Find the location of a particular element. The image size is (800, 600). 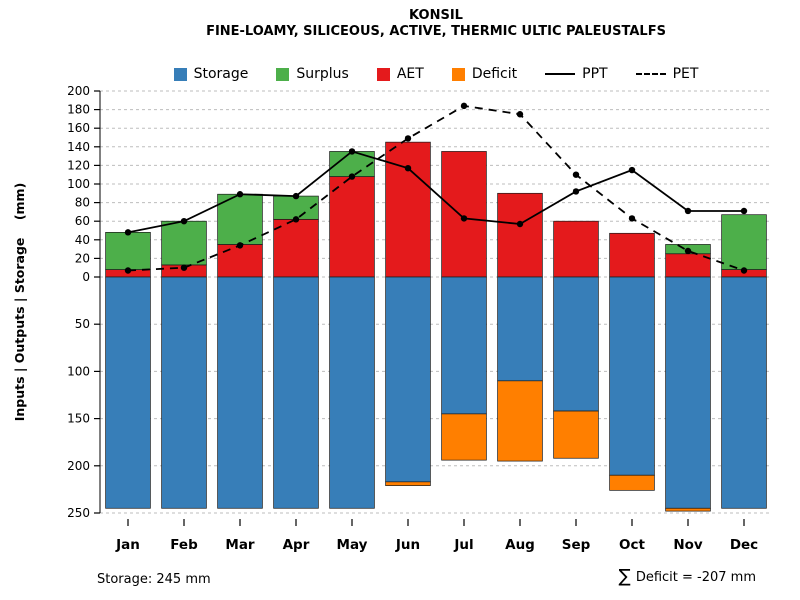

y-axis-title: Inputs | Outputs | Storage (mm) is located at coordinates (19, 302).